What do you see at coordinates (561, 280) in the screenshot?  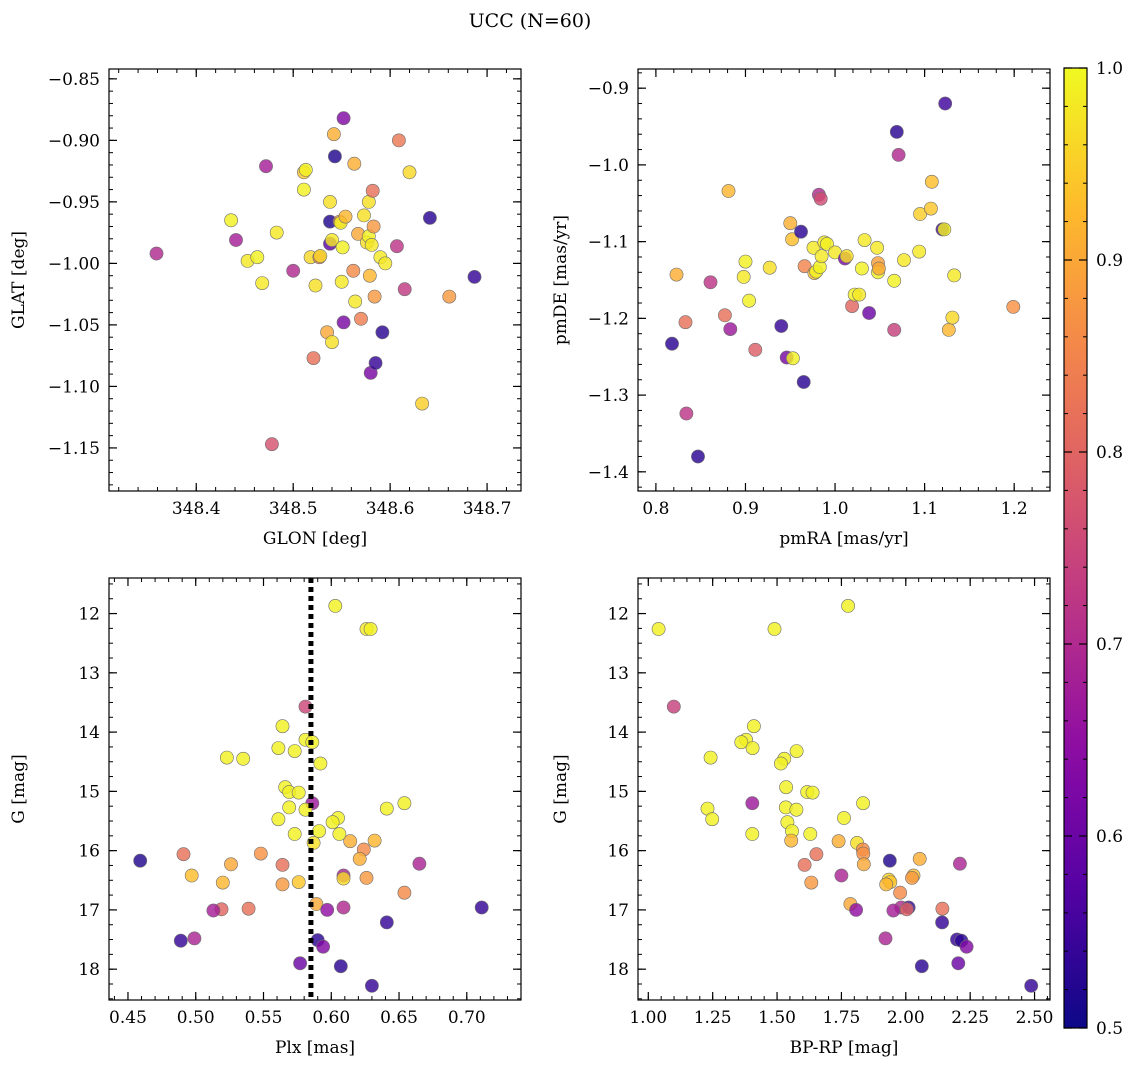 I see `y-axis-label: pmDE [mas/yr]` at bounding box center [561, 280].